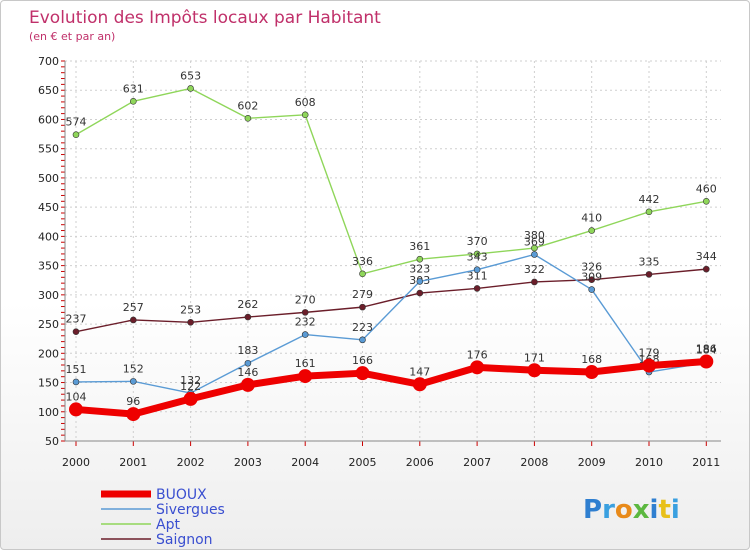 The image size is (750, 551). What do you see at coordinates (133, 462) in the screenshot?
I see `x-tick-label: 2001` at bounding box center [133, 462].